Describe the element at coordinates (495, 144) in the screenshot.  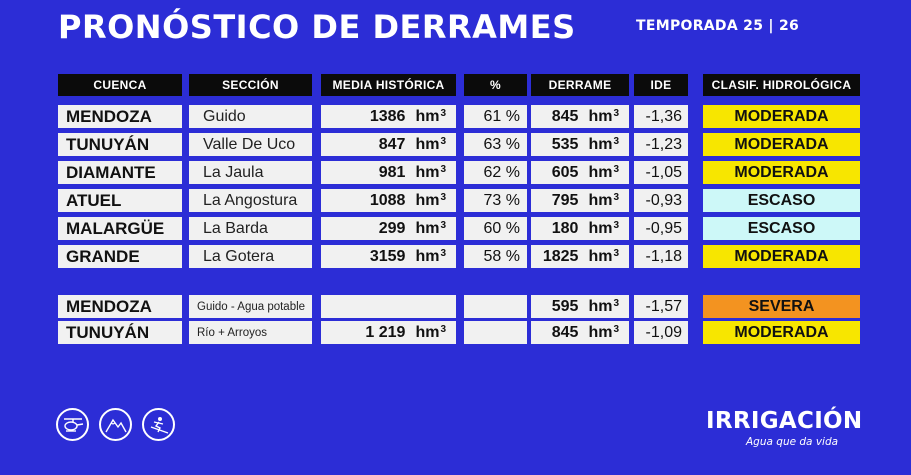
I see `cell-percent: 63 %` at that location.